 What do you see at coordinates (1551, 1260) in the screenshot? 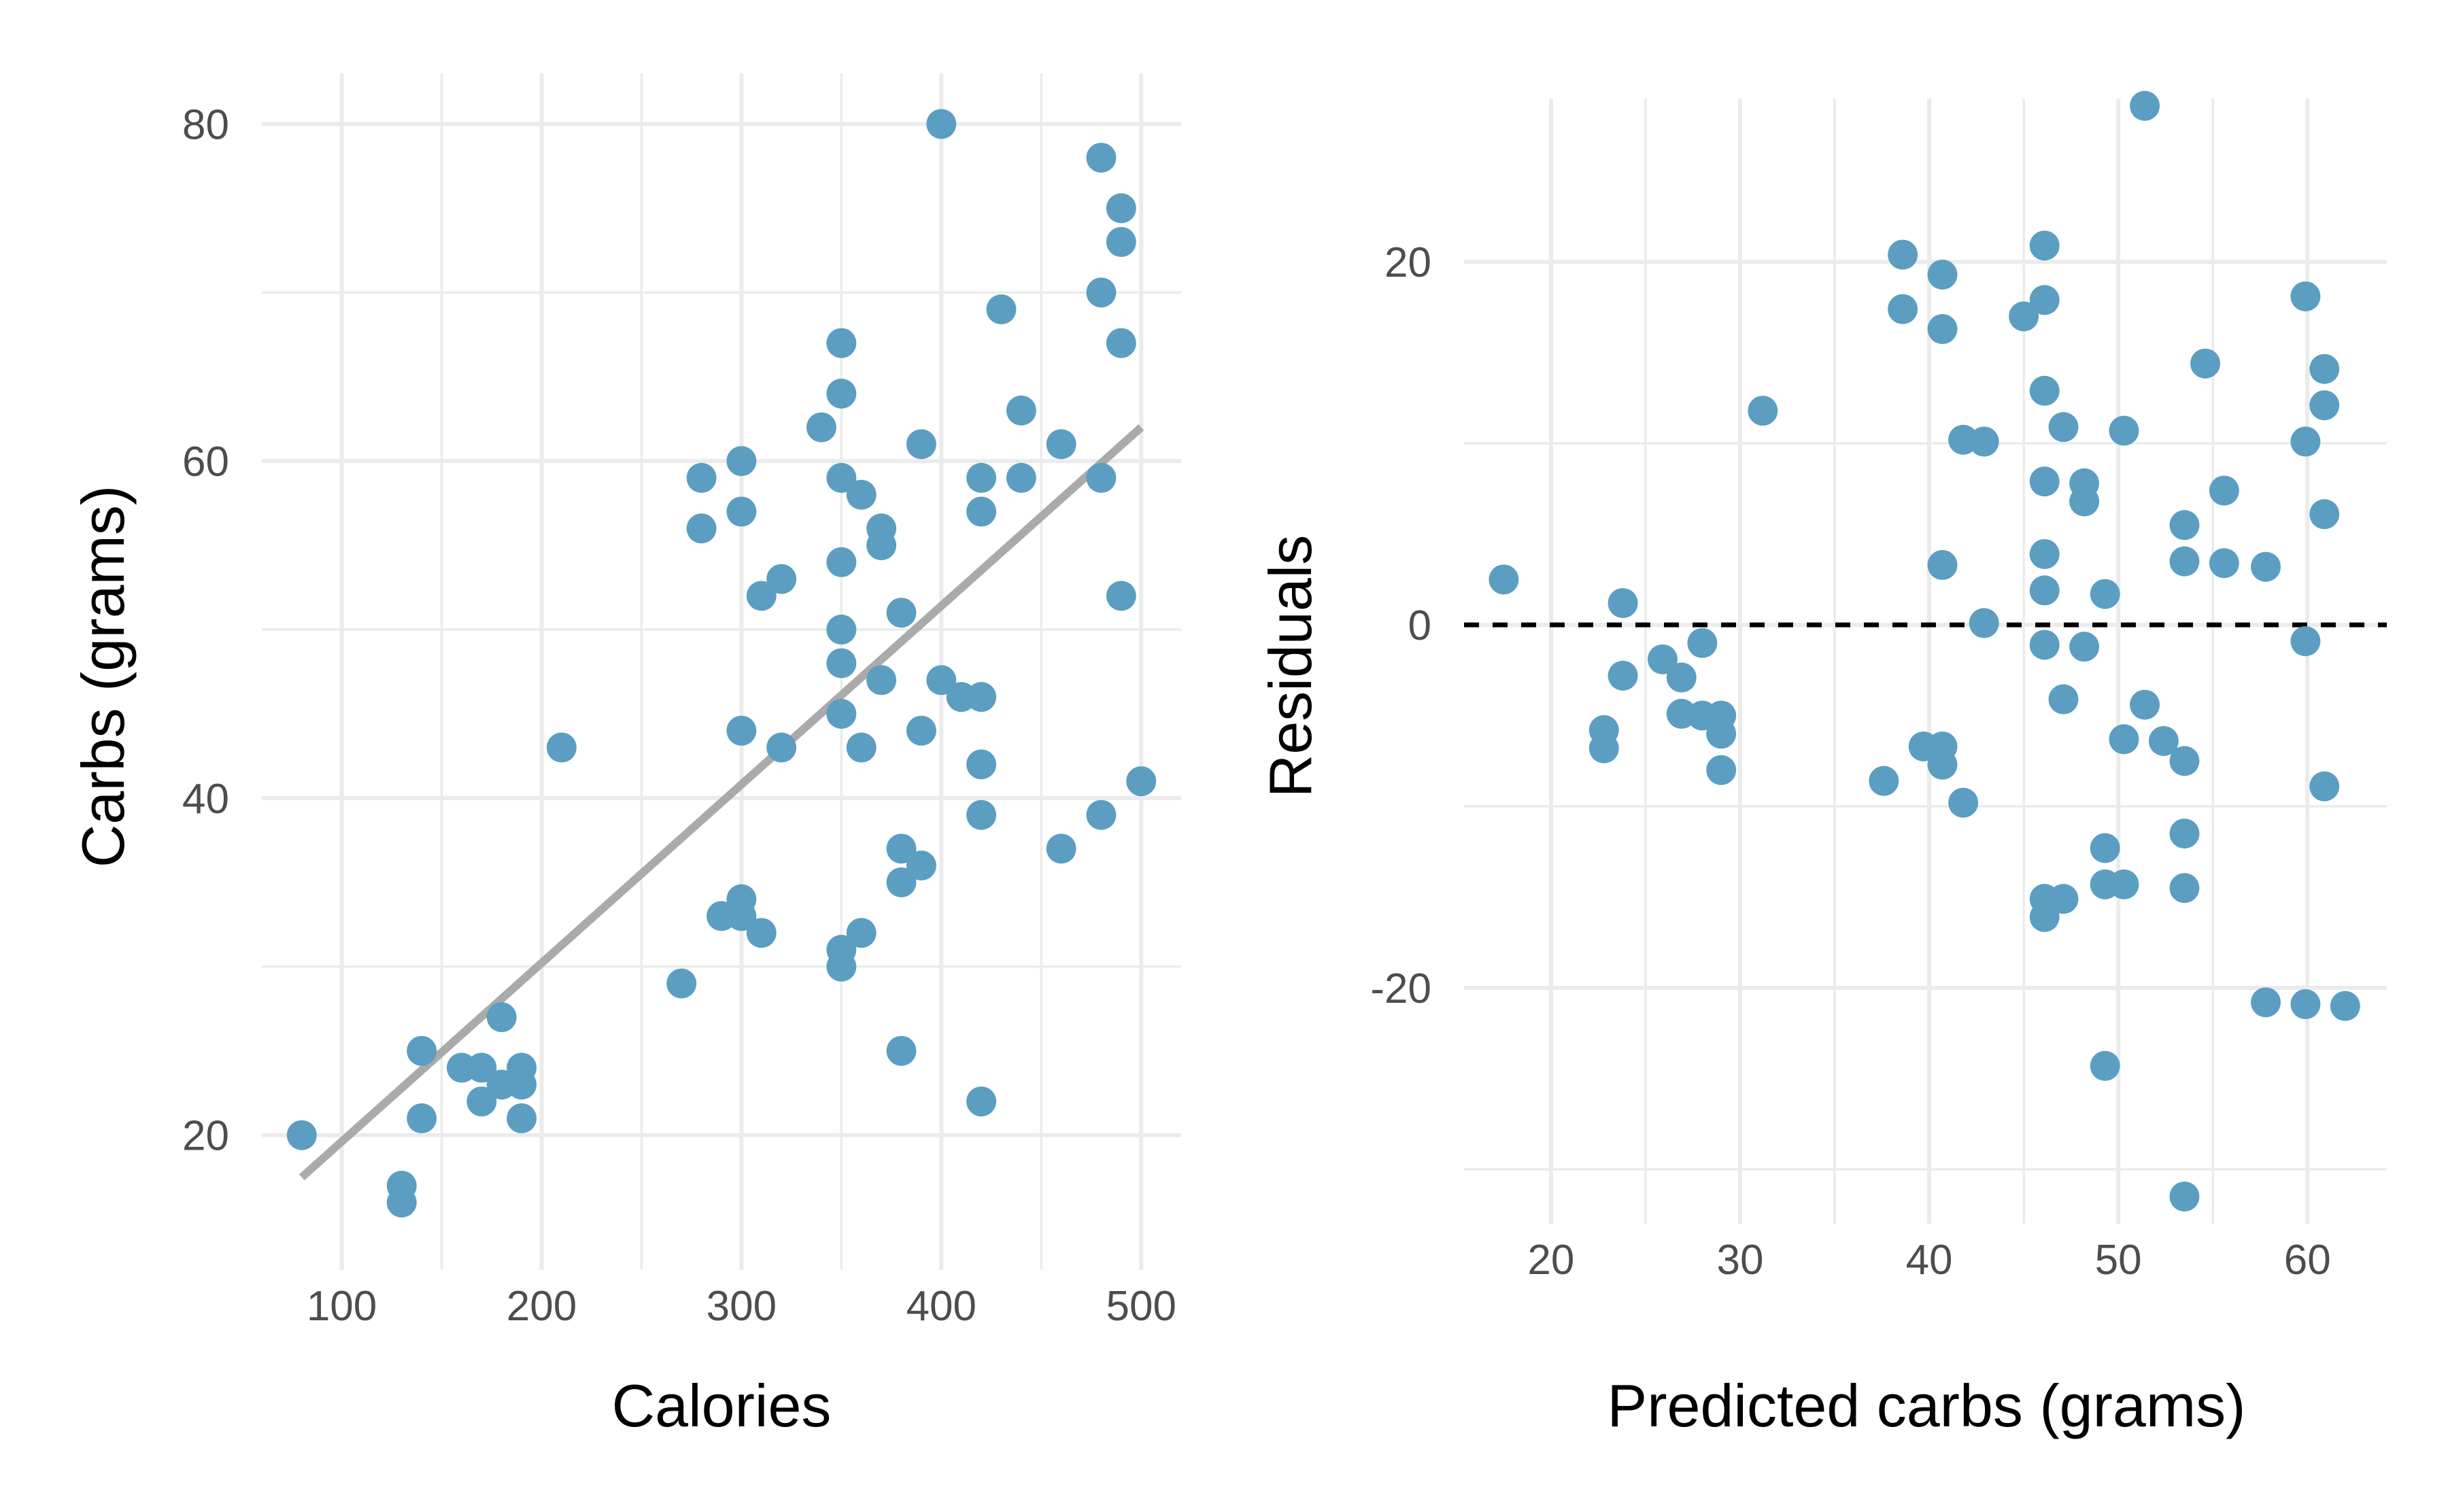
I see `x-tick-label: 20` at bounding box center [1551, 1260].